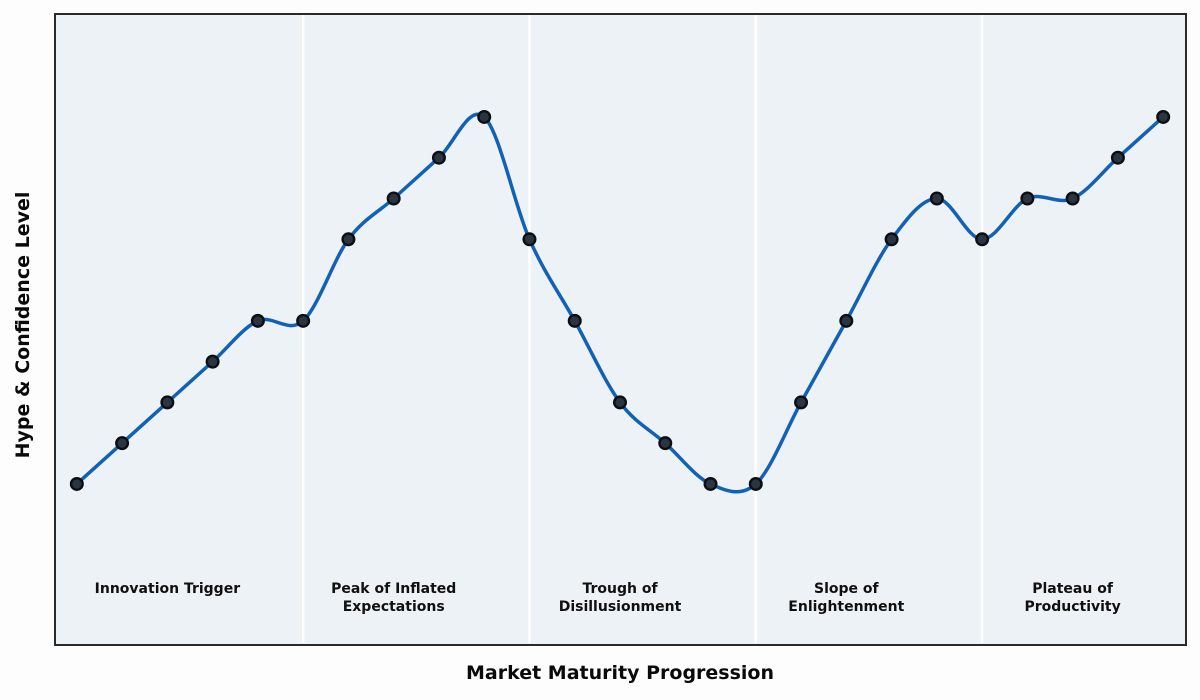 The width and height of the screenshot is (1200, 700). I want to click on phase-label-trough-of: Trough of Disillusionment, so click(620, 598).